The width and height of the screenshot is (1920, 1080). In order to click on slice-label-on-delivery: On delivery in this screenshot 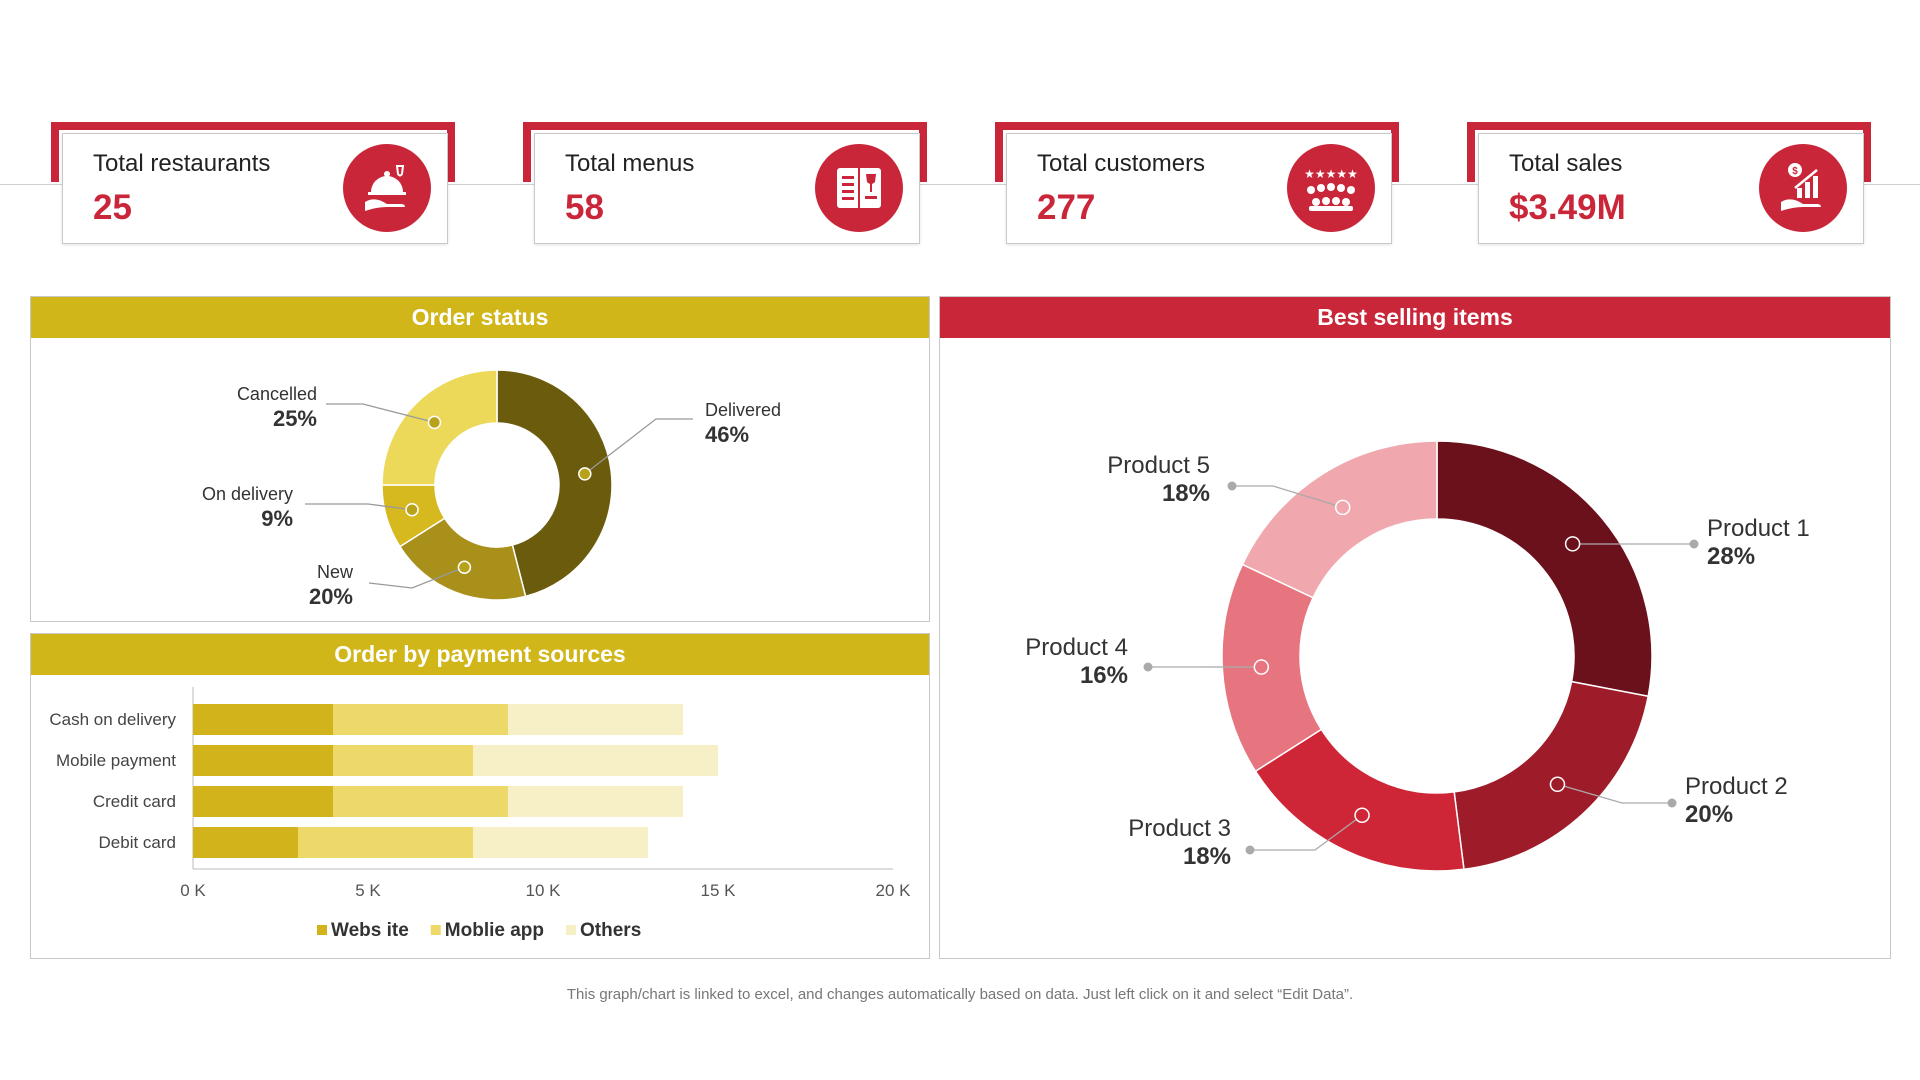, I will do `click(247, 494)`.